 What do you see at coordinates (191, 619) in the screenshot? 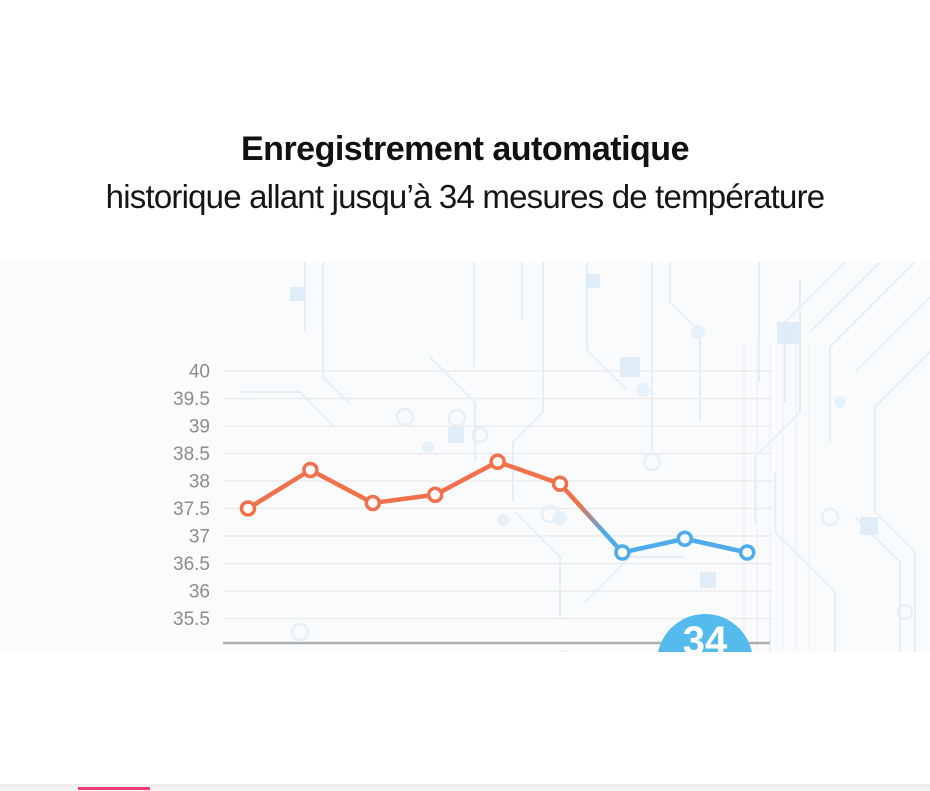
I see `svg-text: 35.5` at bounding box center [191, 619].